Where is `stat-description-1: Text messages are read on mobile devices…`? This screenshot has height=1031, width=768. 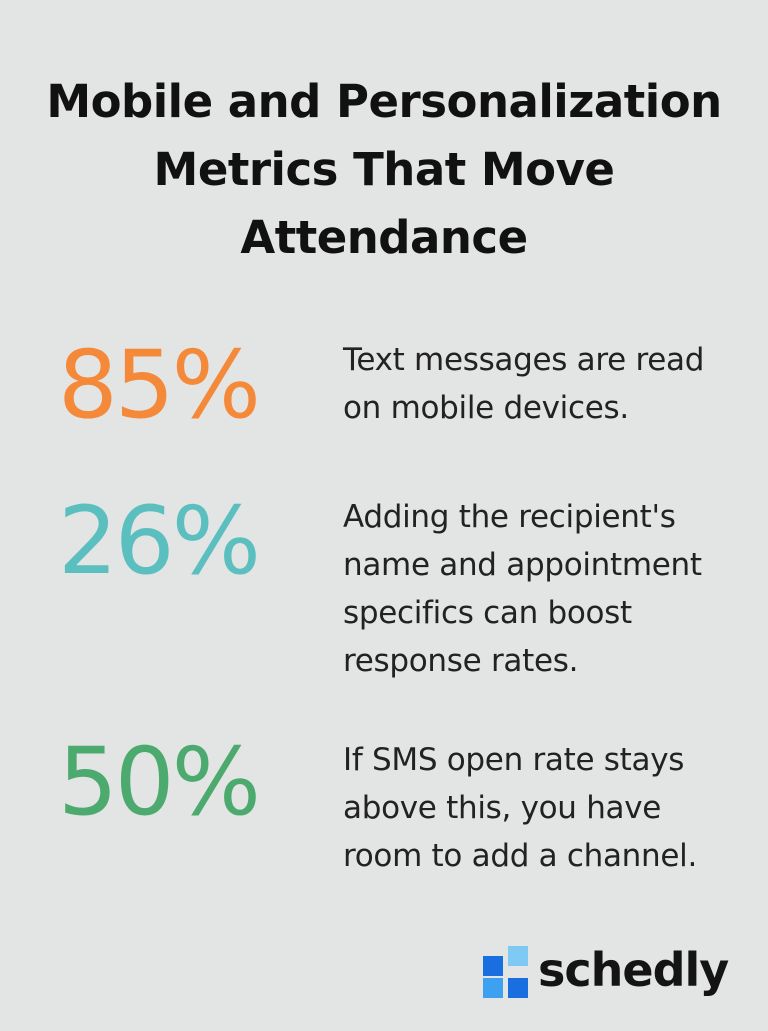
stat-description-1: Text messages are read on mobile devices… is located at coordinates (543, 384).